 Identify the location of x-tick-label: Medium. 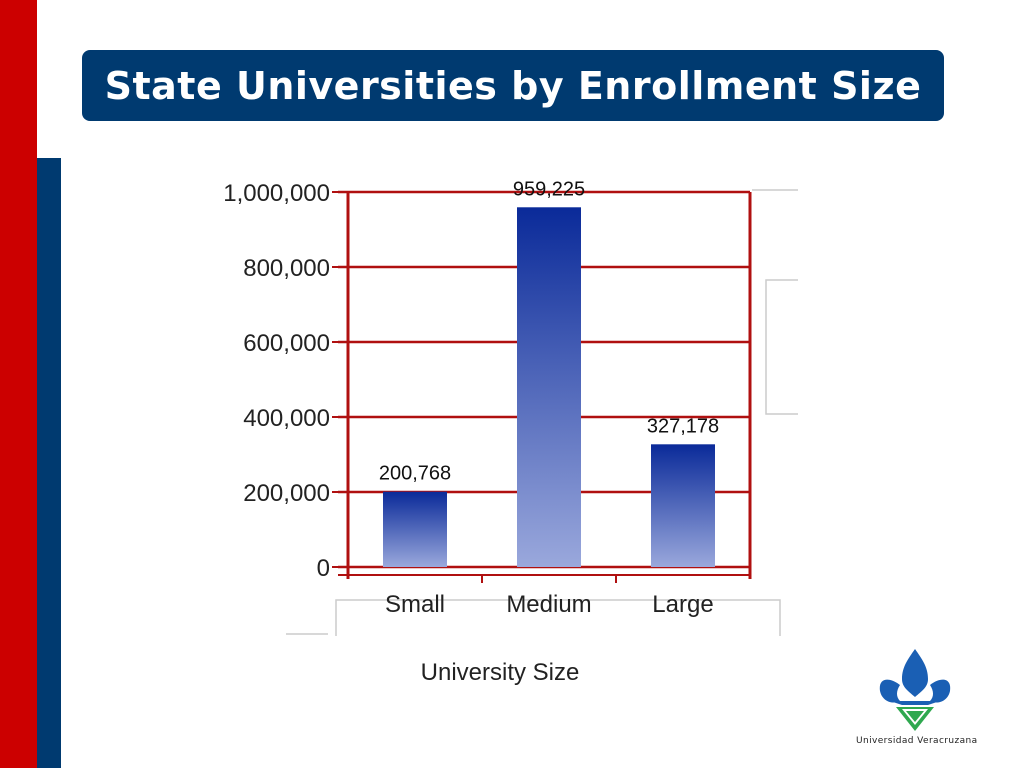
(548, 604).